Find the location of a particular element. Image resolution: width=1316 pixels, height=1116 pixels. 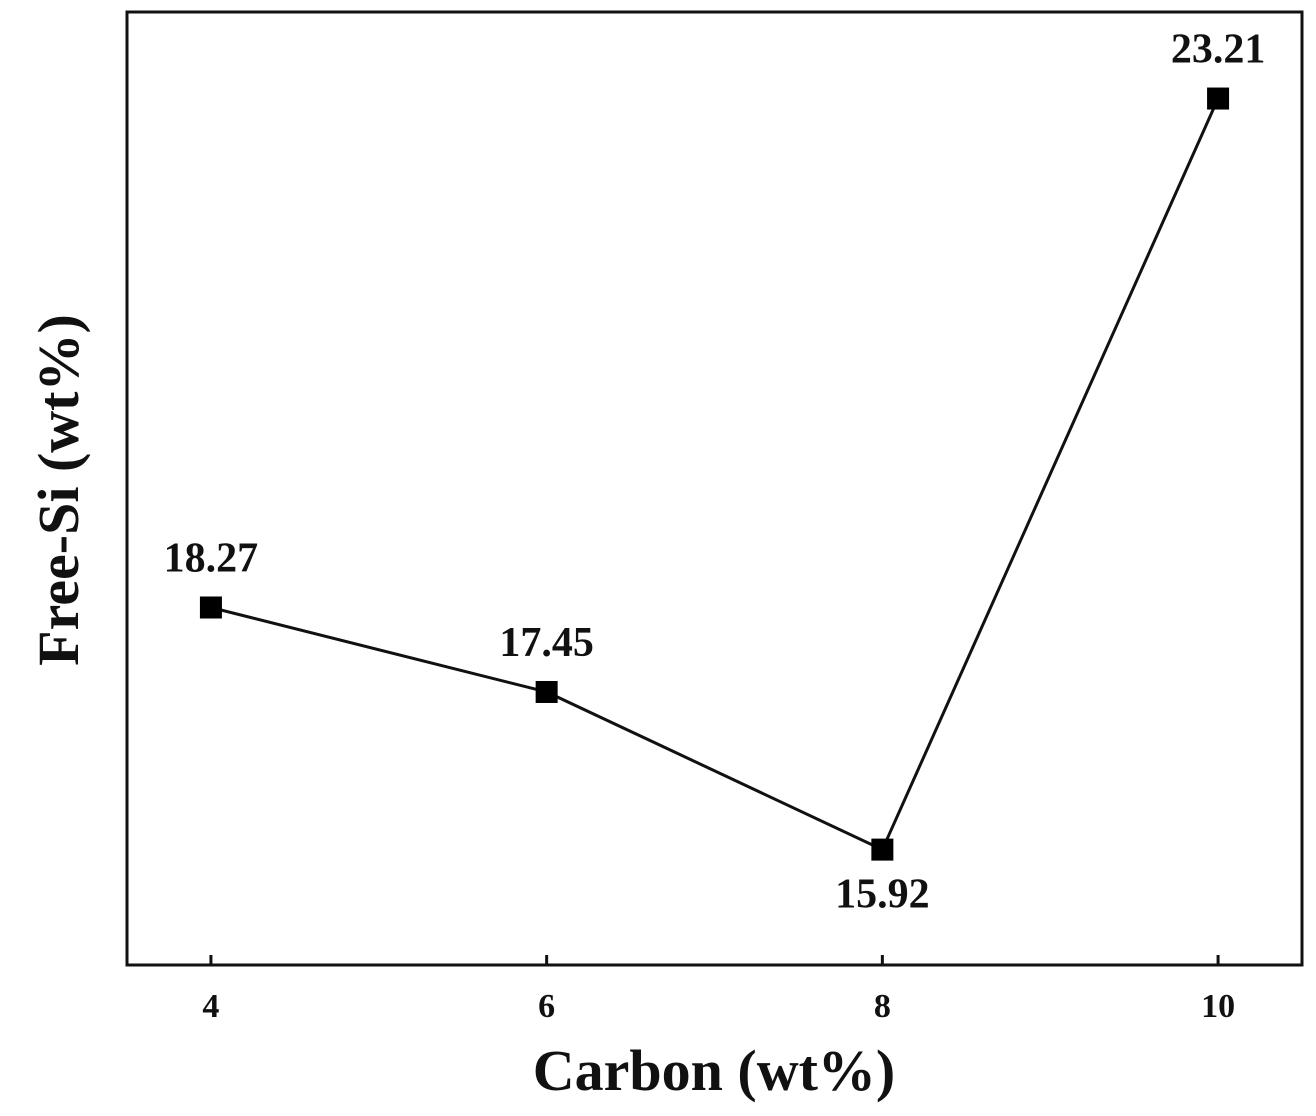

data-label-6: 17.45 is located at coordinates (546, 643).